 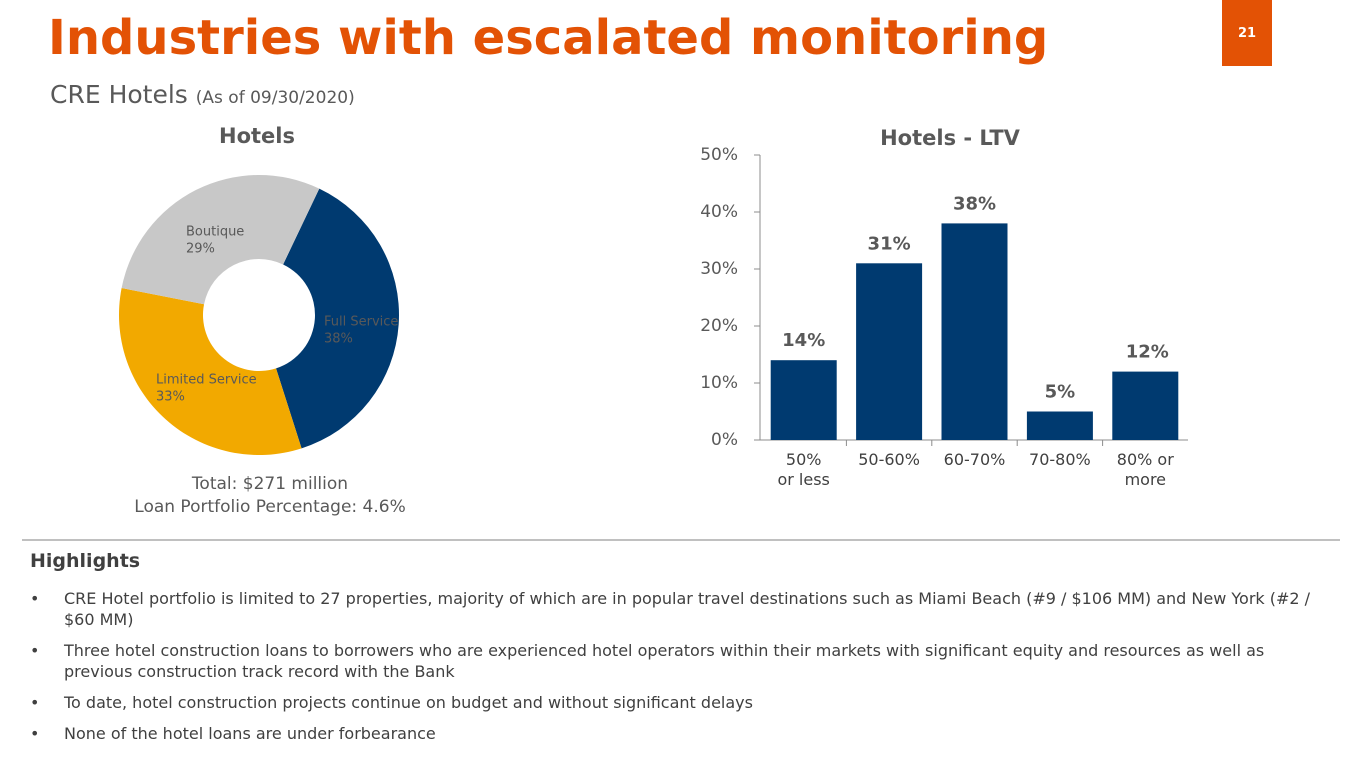 What do you see at coordinates (950, 138) in the screenshot?
I see `chart-title: Hotels - LTV` at bounding box center [950, 138].